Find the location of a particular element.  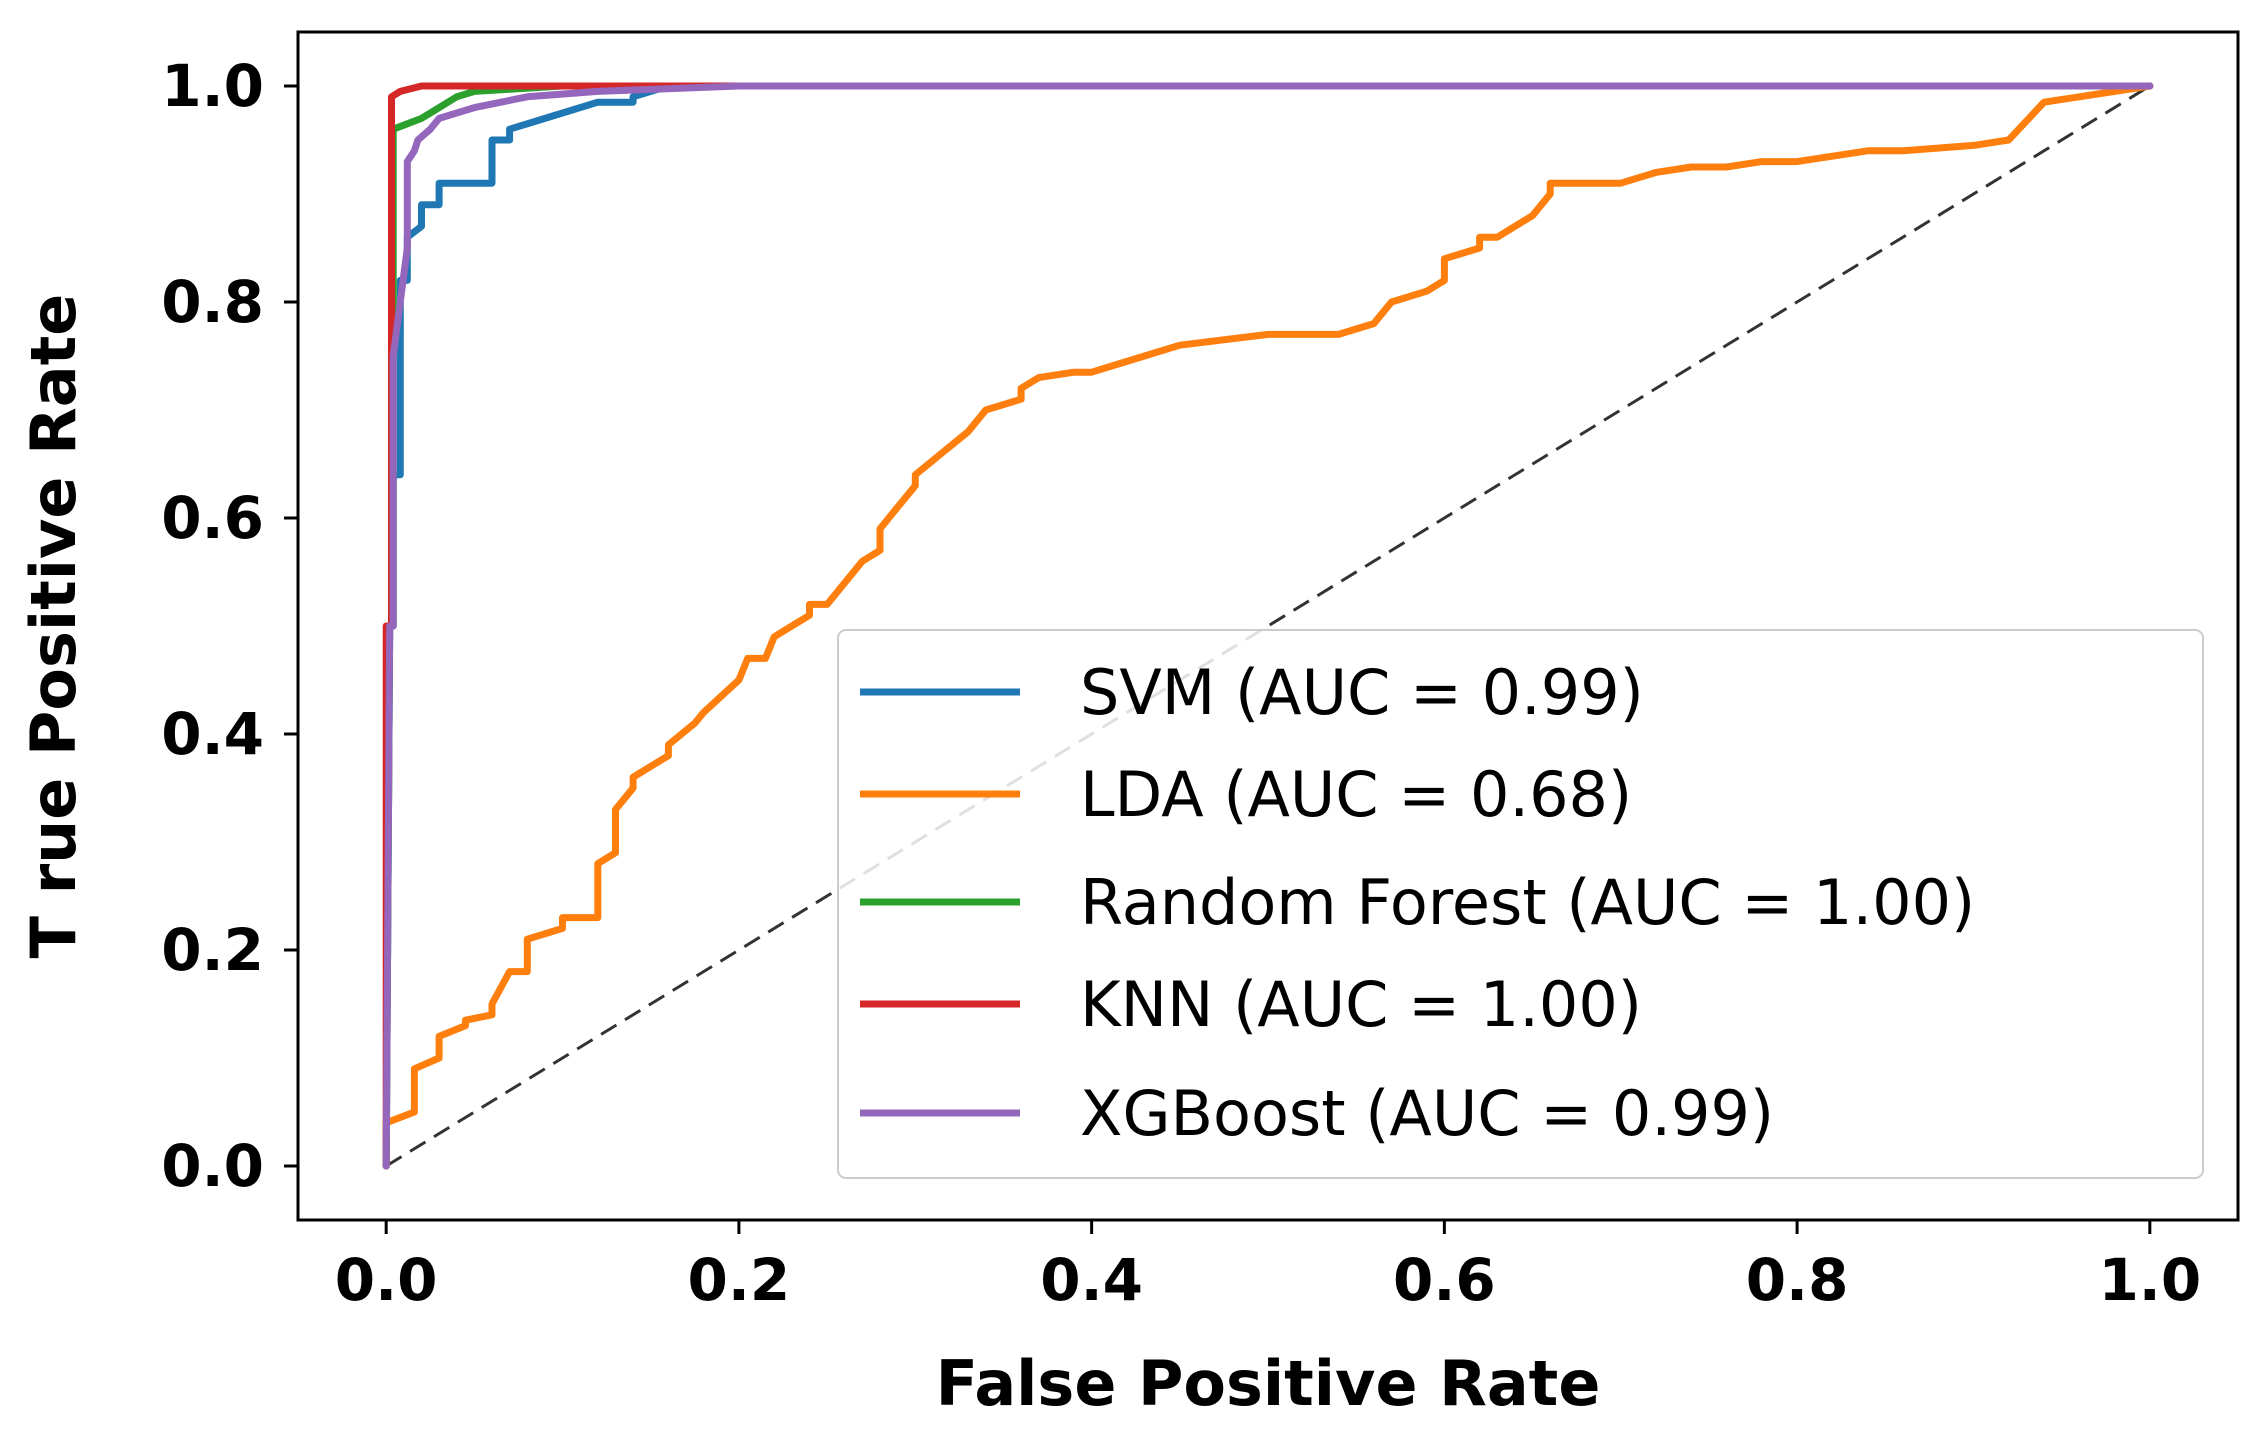

y-axis-ticks: 0.0 0.2 0.4 0.6 0.8 1.0 is located at coordinates (229, 626).